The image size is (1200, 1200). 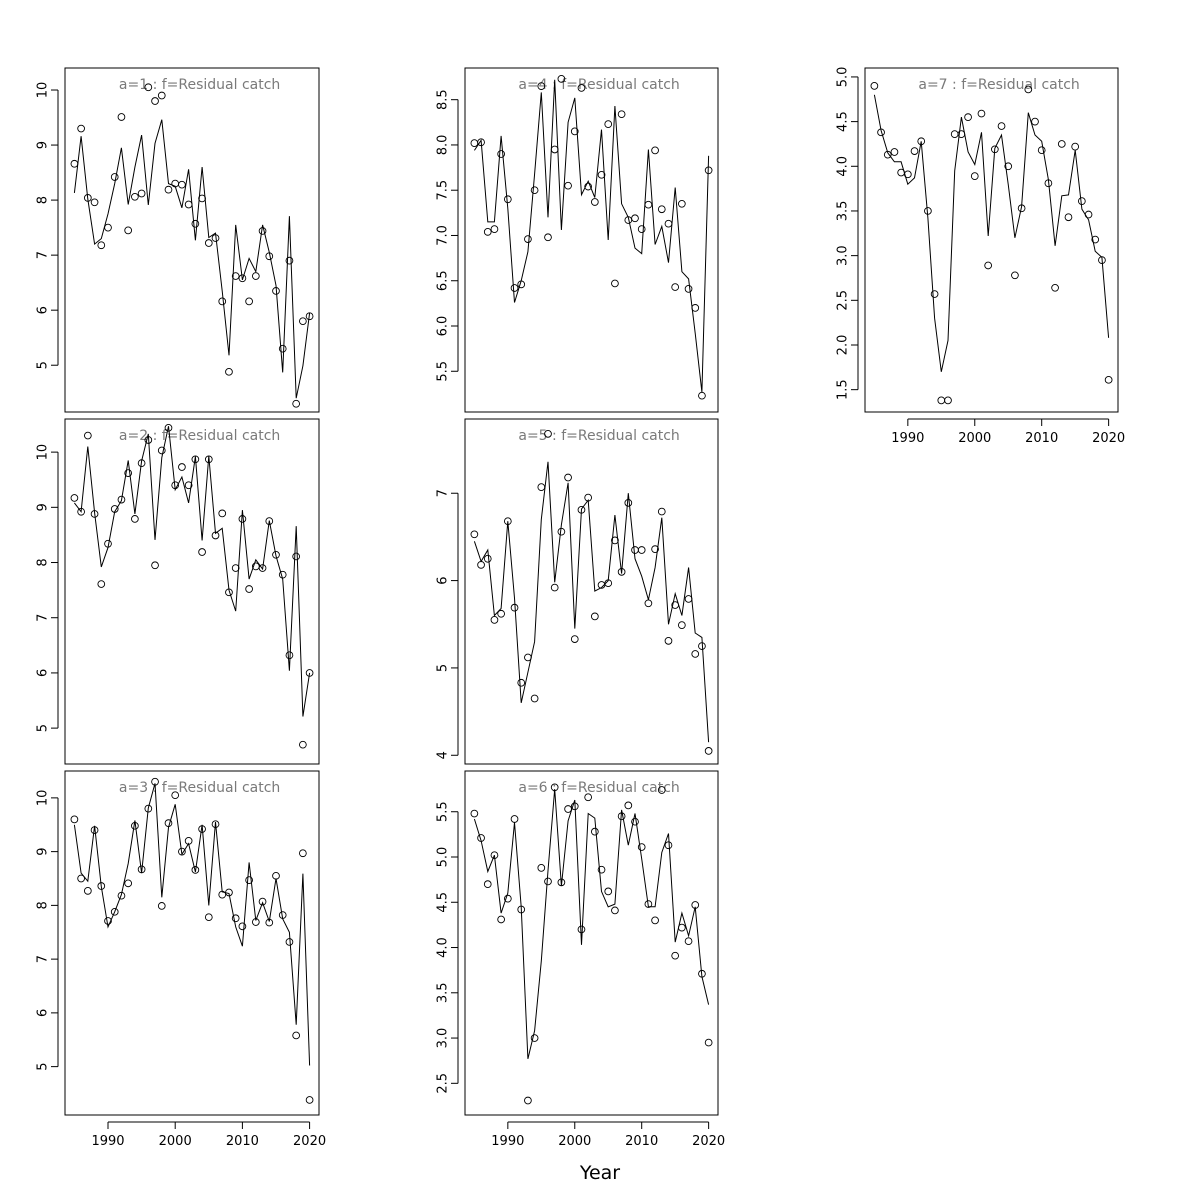 What do you see at coordinates (43, 851) in the screenshot?
I see `y-tick-label: 9` at bounding box center [43, 851].